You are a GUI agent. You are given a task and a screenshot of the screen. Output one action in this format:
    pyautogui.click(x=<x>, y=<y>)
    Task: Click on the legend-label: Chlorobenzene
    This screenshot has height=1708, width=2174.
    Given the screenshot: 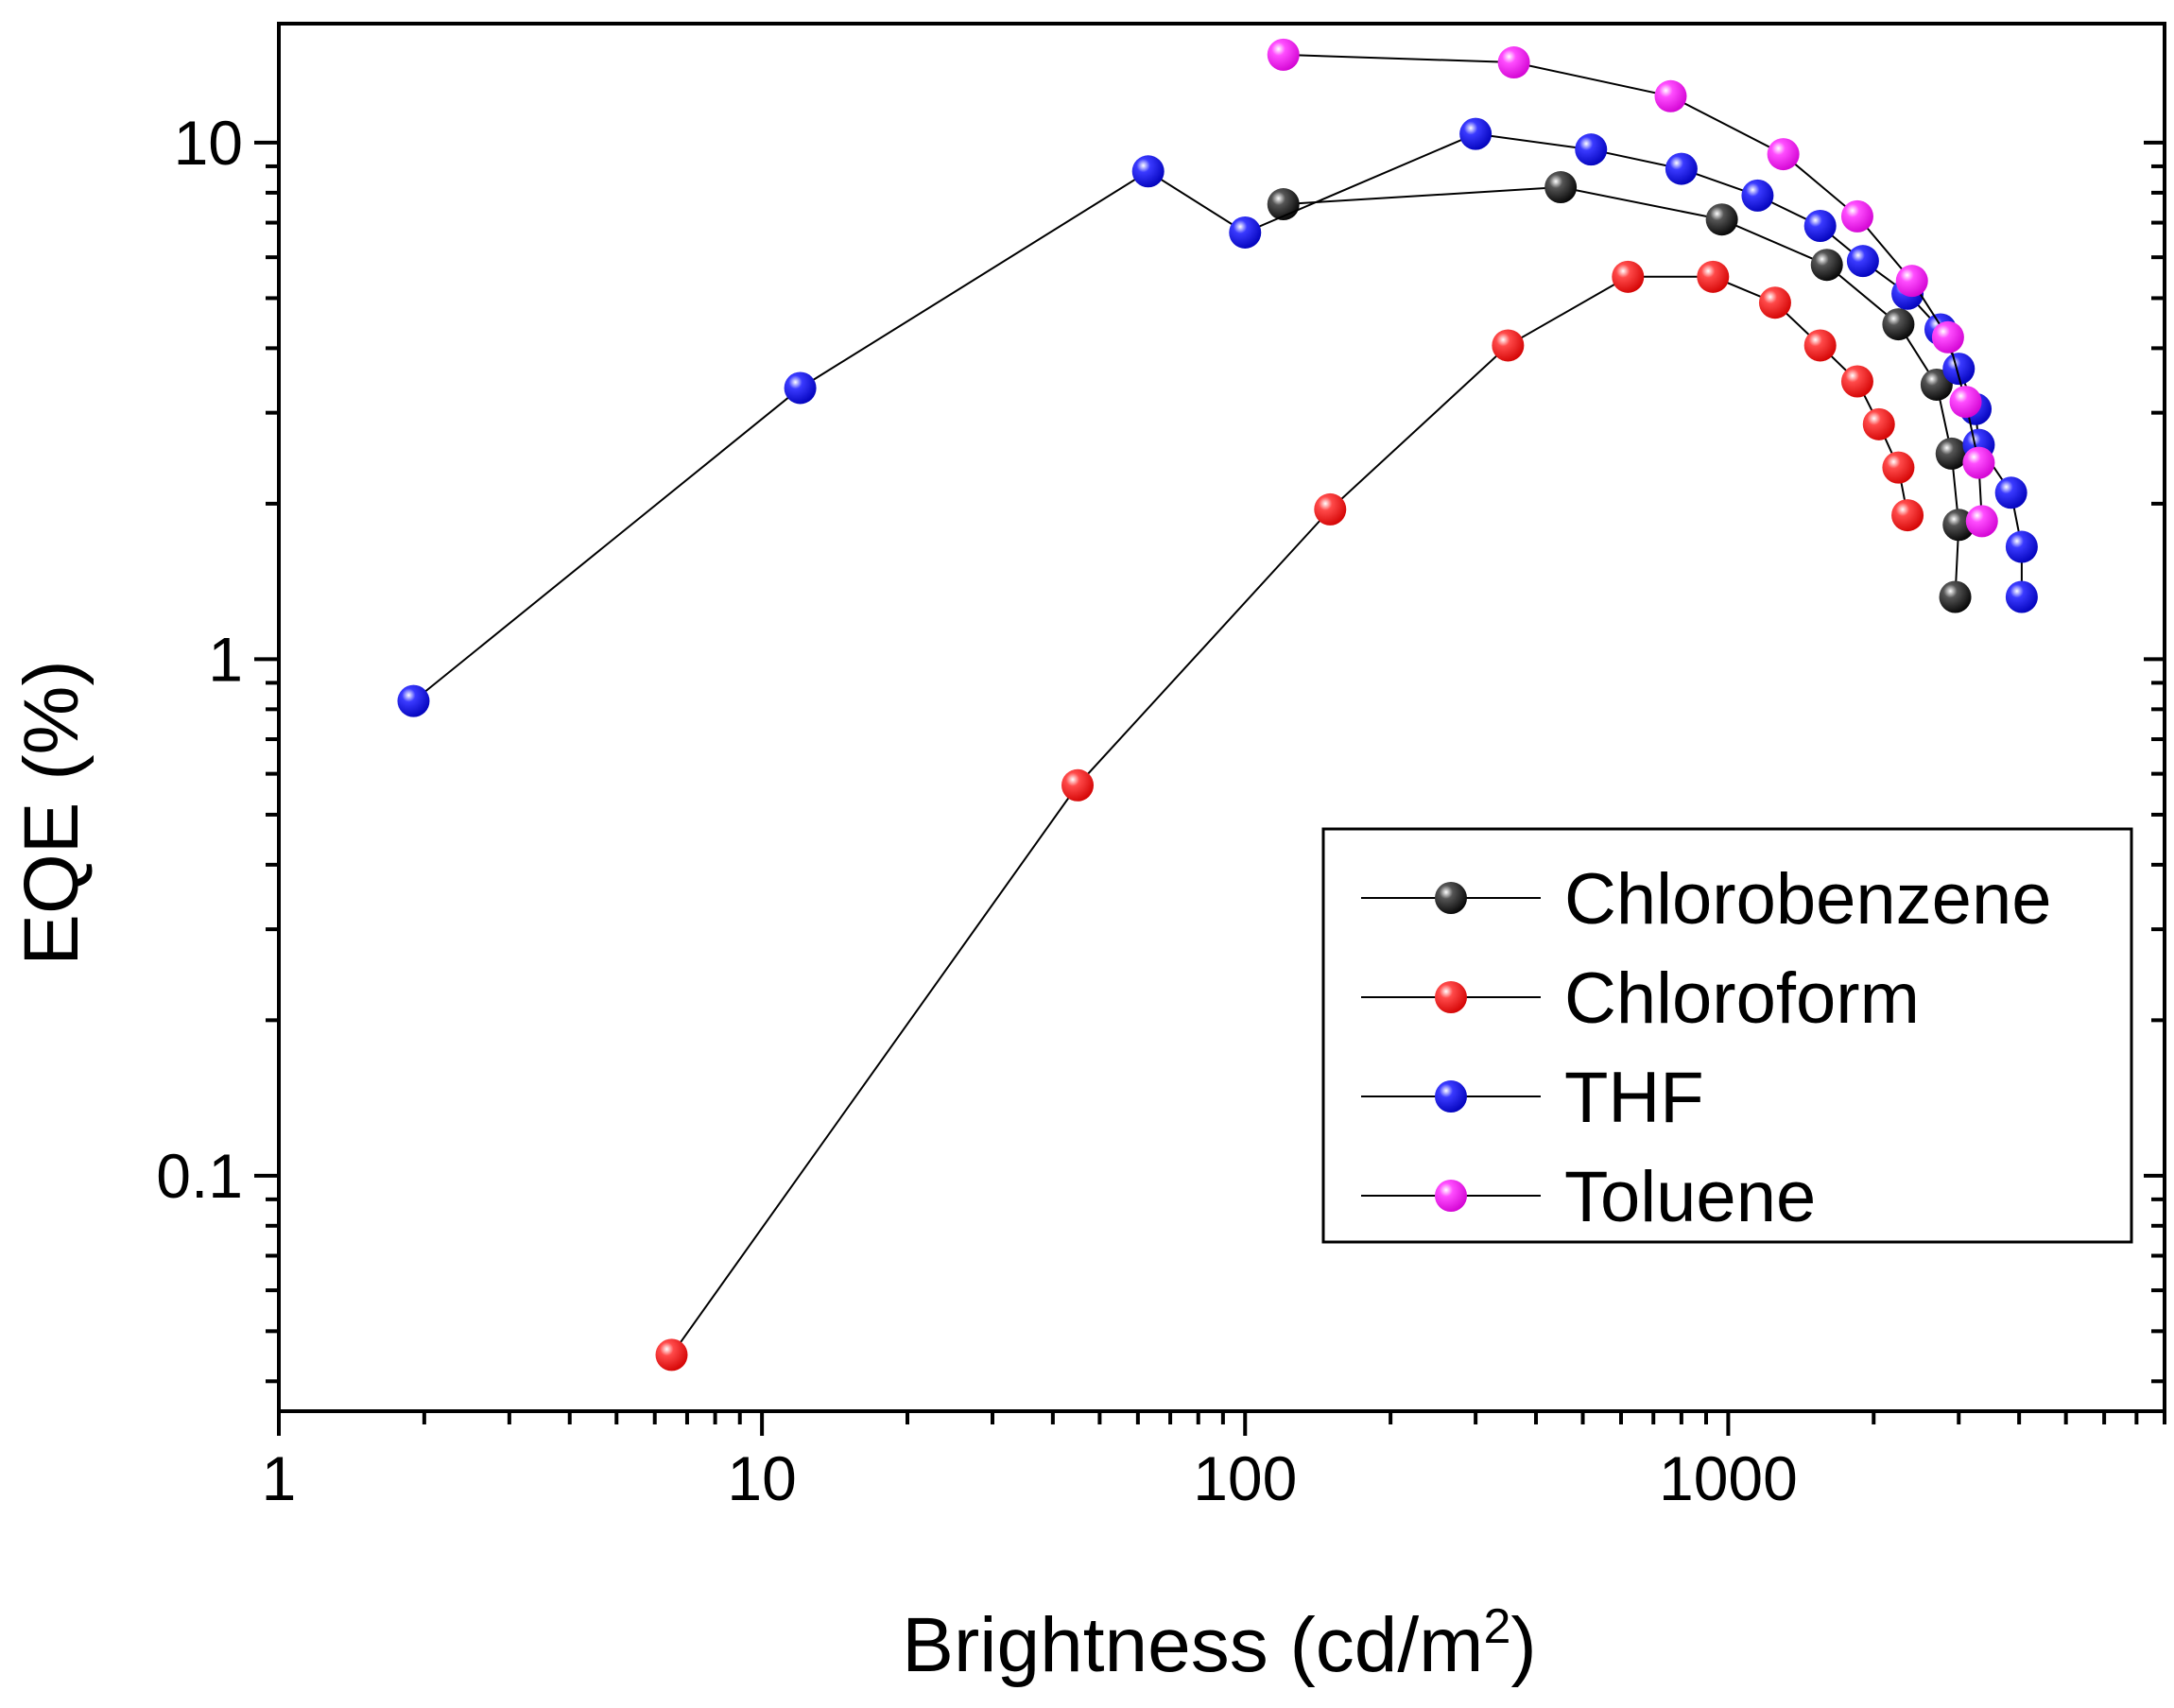 What is the action you would take?
    pyautogui.click(x=1808, y=899)
    